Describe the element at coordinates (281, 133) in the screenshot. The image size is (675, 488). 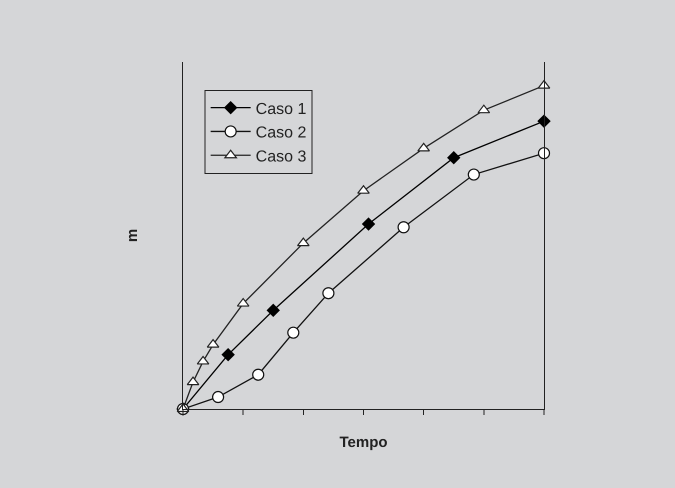
I see `legend-label: Caso 2` at that location.